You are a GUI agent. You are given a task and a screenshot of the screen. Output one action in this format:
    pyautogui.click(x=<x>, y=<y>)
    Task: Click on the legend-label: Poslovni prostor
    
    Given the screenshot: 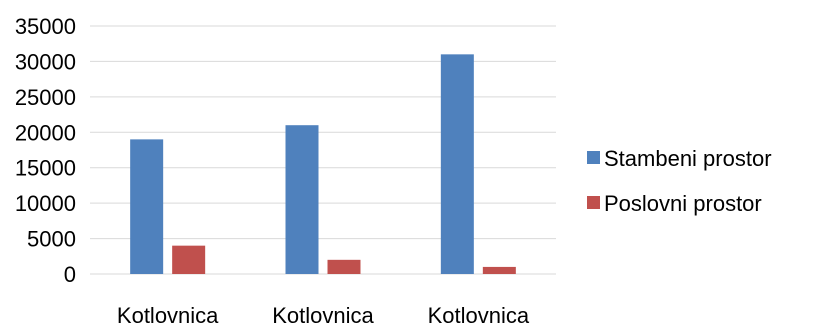 What is the action you would take?
    pyautogui.click(x=683, y=203)
    